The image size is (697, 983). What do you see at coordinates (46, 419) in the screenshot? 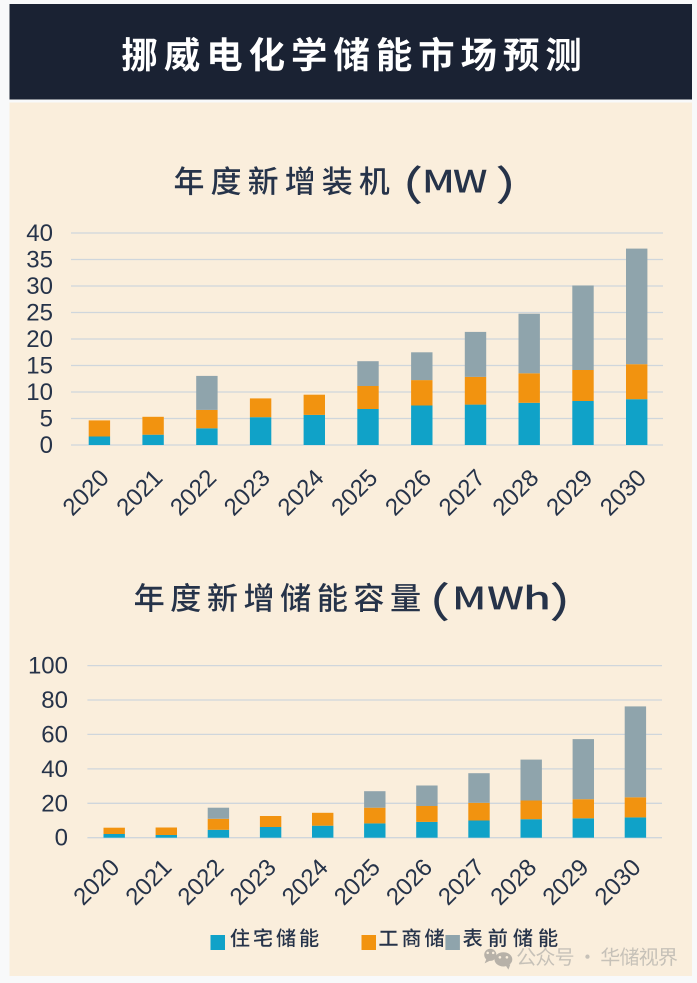
I see `svg-text: 5` at bounding box center [46, 419].